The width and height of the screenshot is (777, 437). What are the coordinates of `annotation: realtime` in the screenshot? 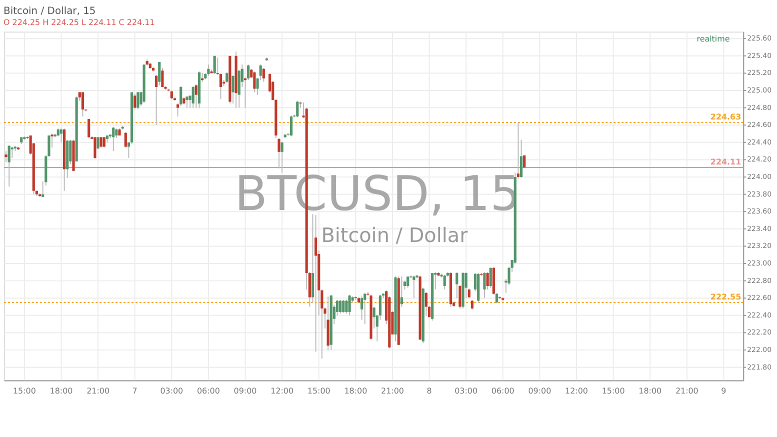 It's located at (713, 39).